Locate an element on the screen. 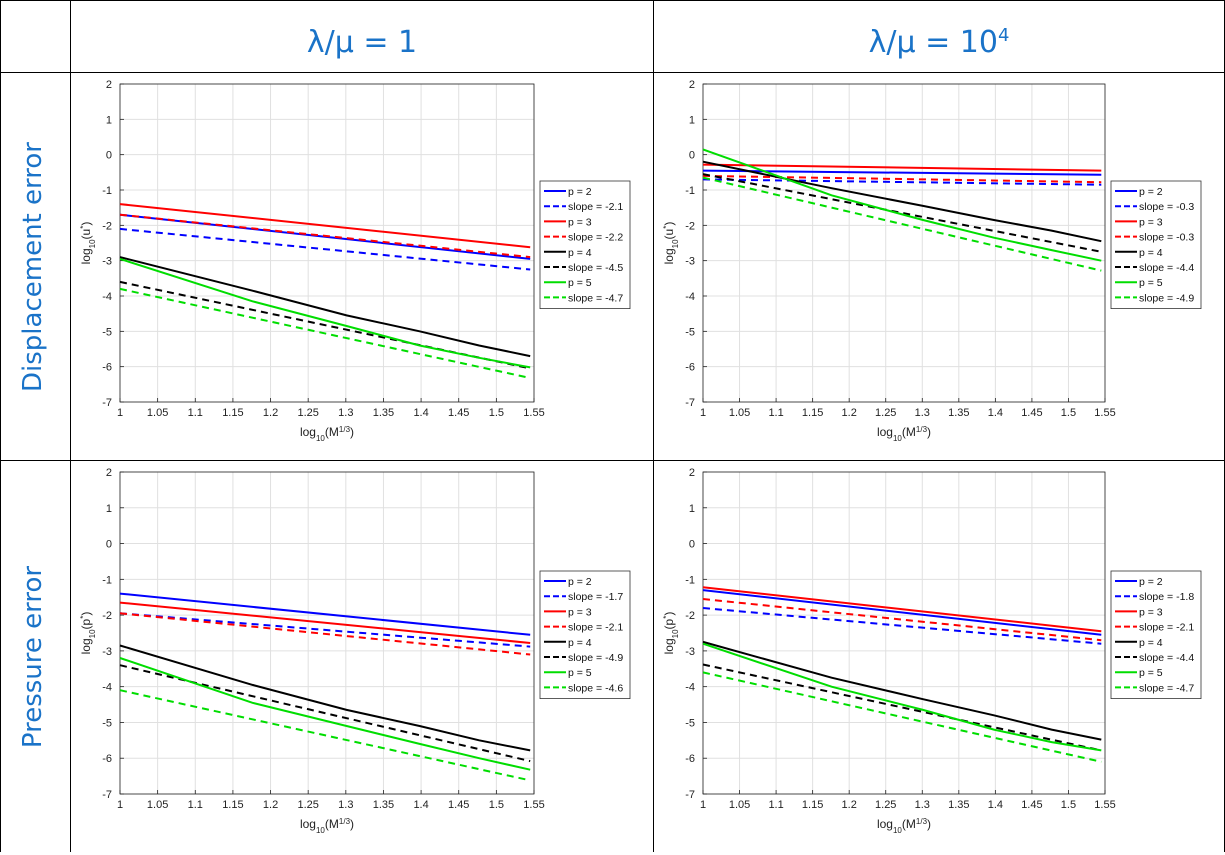 The height and width of the screenshot is (855, 1225). column-header-sup: 4 is located at coordinates (1003, 35).